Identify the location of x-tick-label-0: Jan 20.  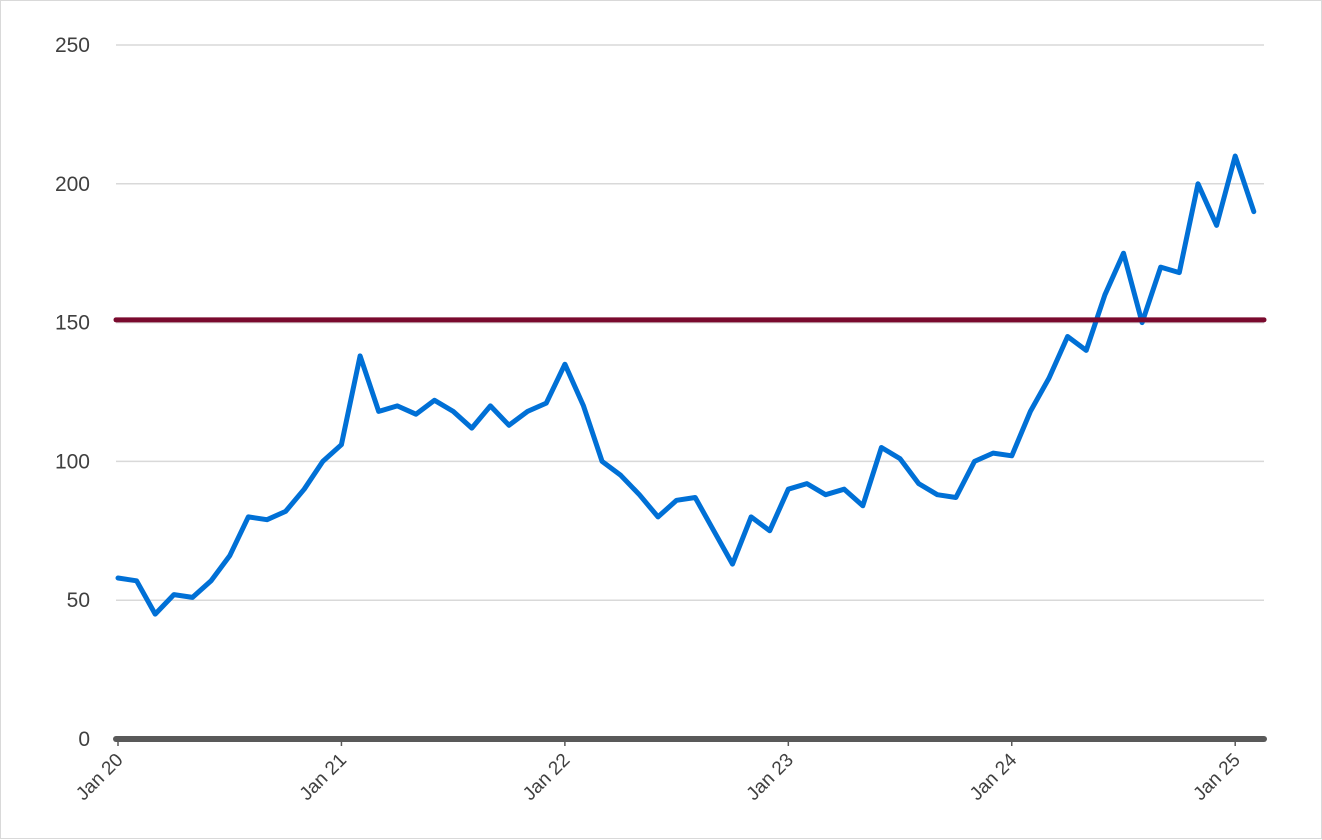
(99, 777).